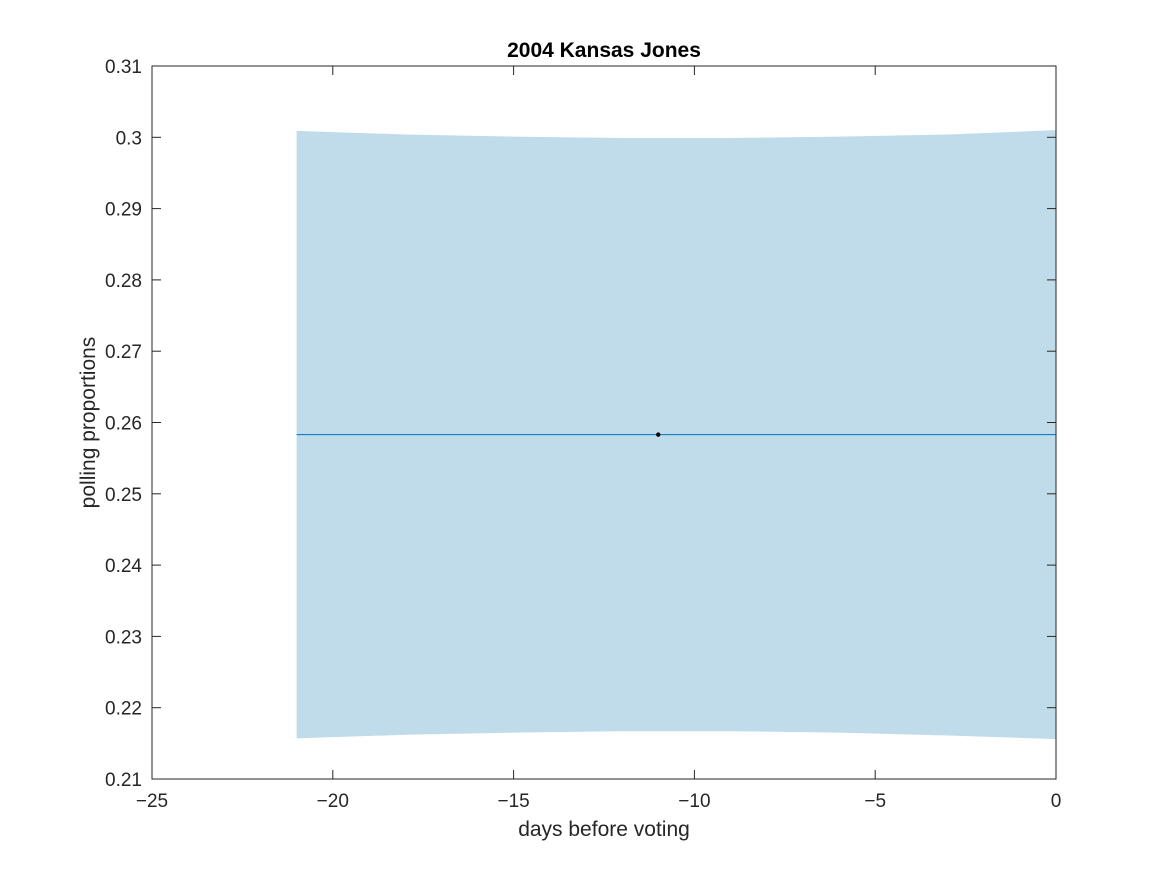  I want to click on y-tick-label: 0.31, so click(123, 67).